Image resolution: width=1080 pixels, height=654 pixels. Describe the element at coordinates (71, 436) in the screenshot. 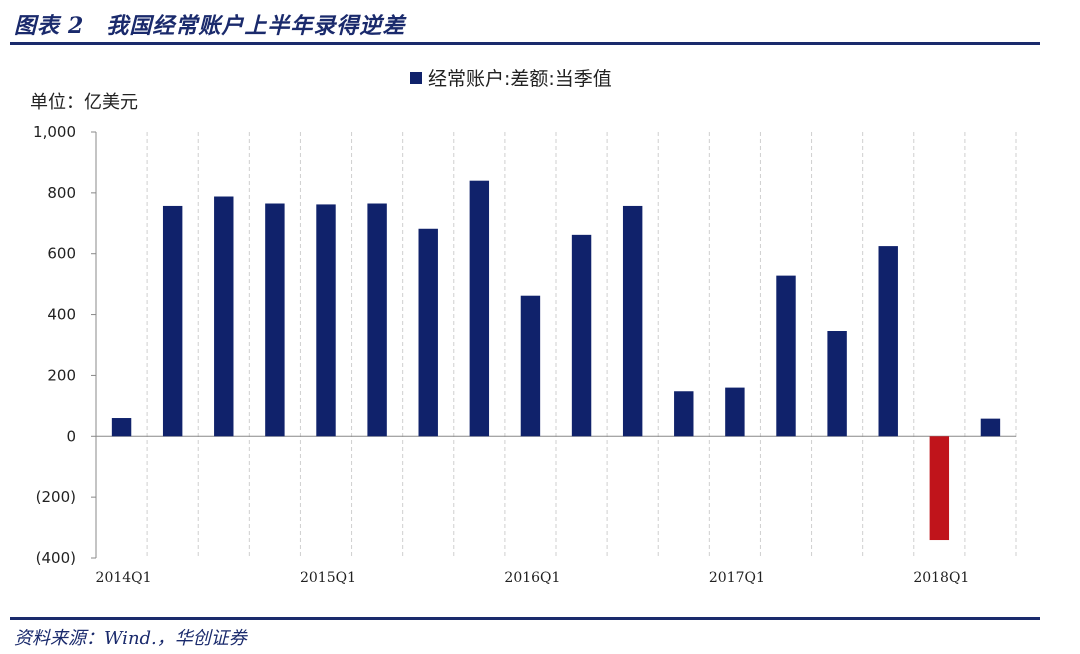

I see `y-tick-label: 0` at that location.